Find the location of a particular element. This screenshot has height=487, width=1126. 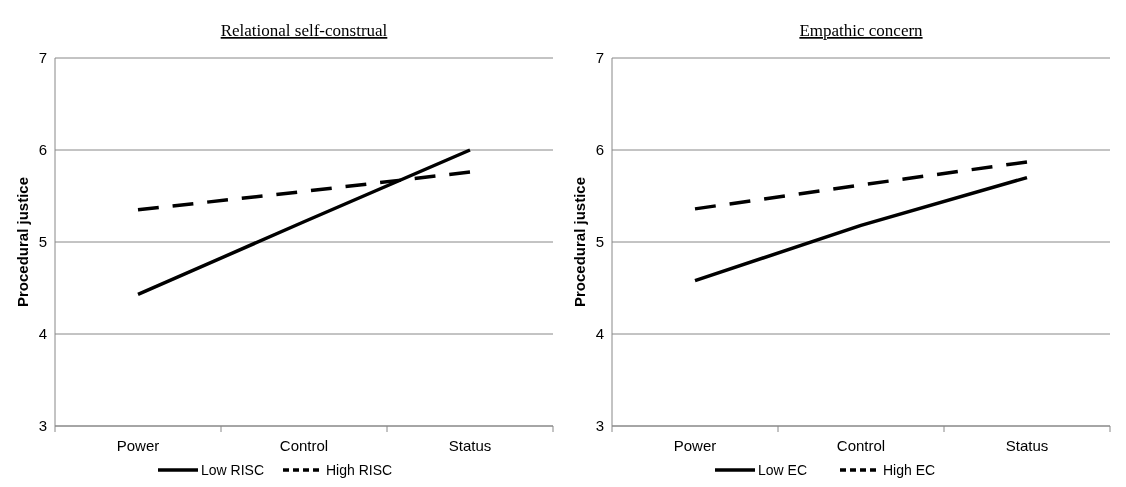

legend-label: High RISC is located at coordinates (359, 469).